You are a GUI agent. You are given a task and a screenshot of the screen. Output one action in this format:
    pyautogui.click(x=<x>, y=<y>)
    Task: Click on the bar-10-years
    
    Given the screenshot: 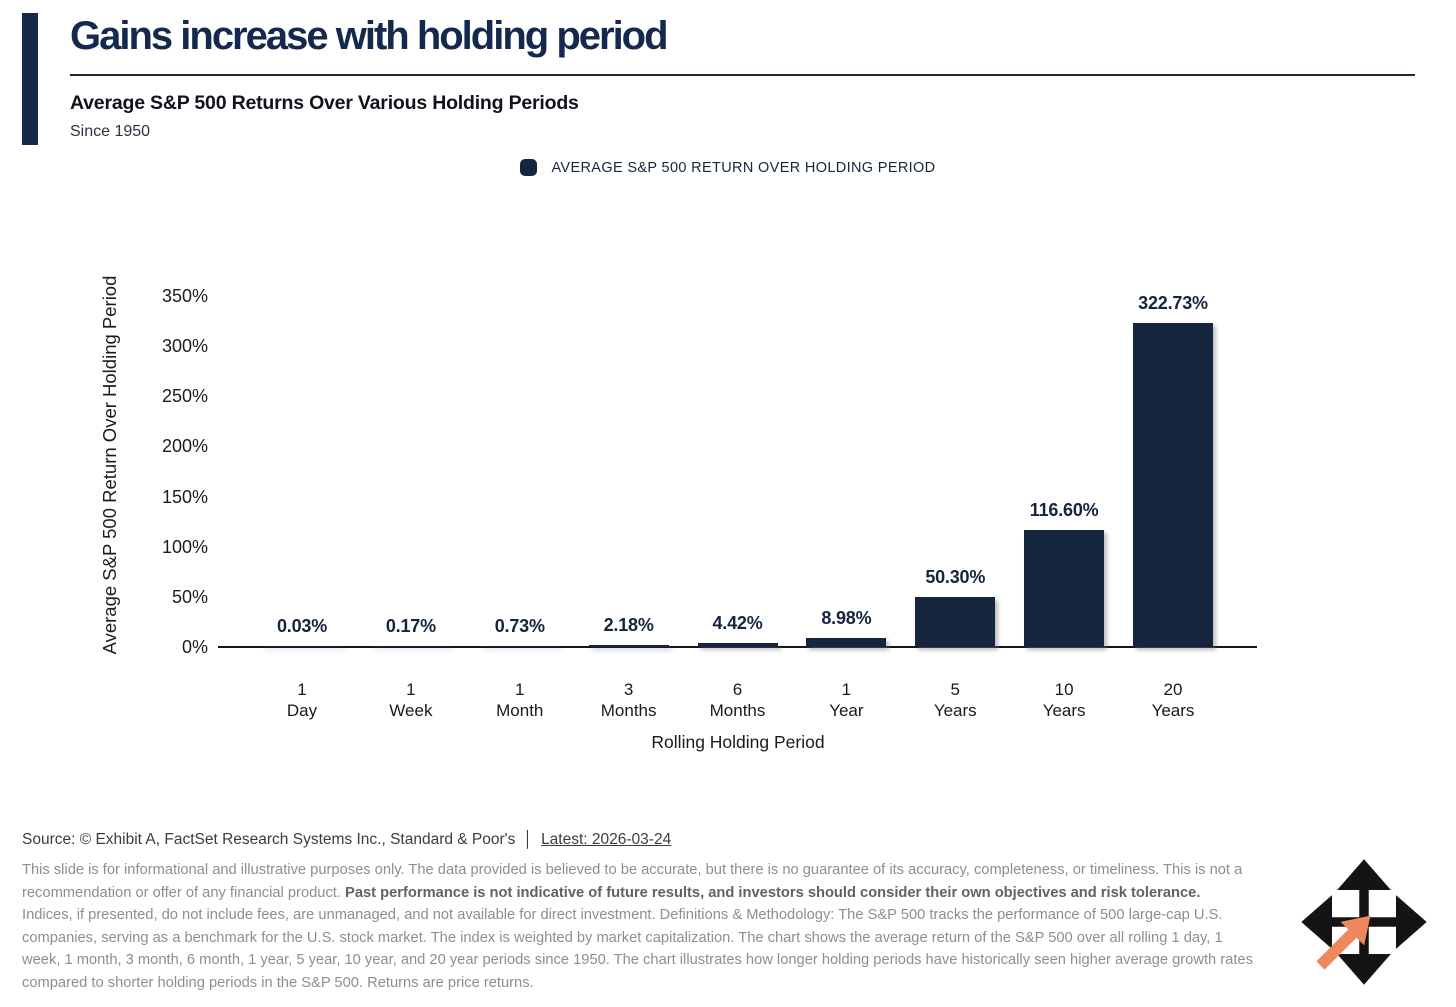 What is the action you would take?
    pyautogui.click(x=1064, y=588)
    